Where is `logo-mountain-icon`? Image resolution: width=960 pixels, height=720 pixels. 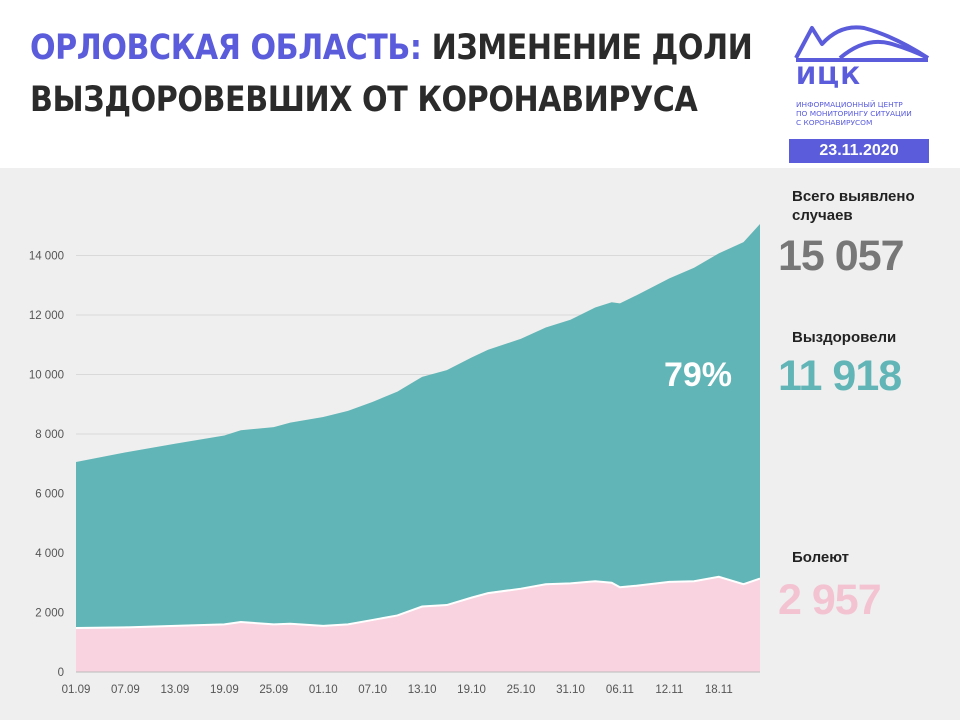
logo-mountain-icon is located at coordinates (862, 43).